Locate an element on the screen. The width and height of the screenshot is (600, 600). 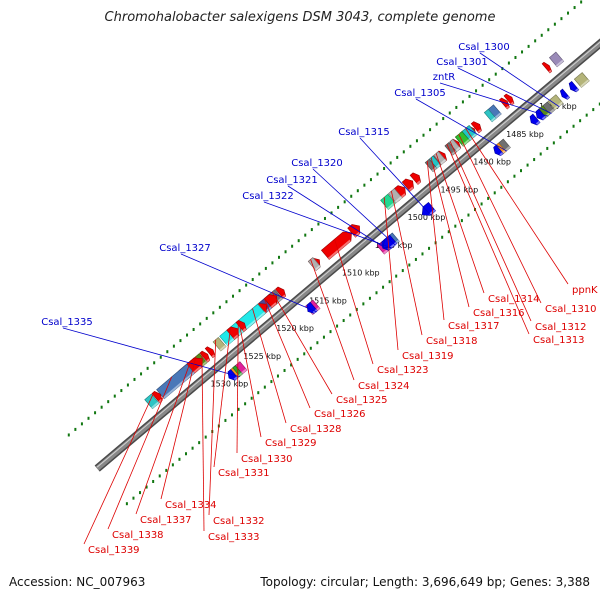
gene-label: Csal_1328 is located at coordinates (316, 429).